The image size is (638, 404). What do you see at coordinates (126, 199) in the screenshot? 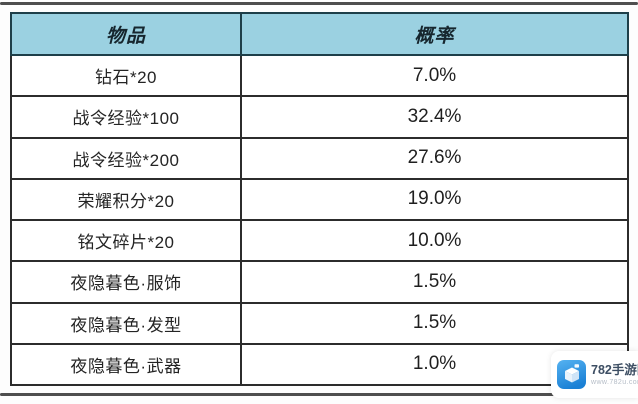
I see `item-cell: 荣耀积分*20` at bounding box center [126, 199].